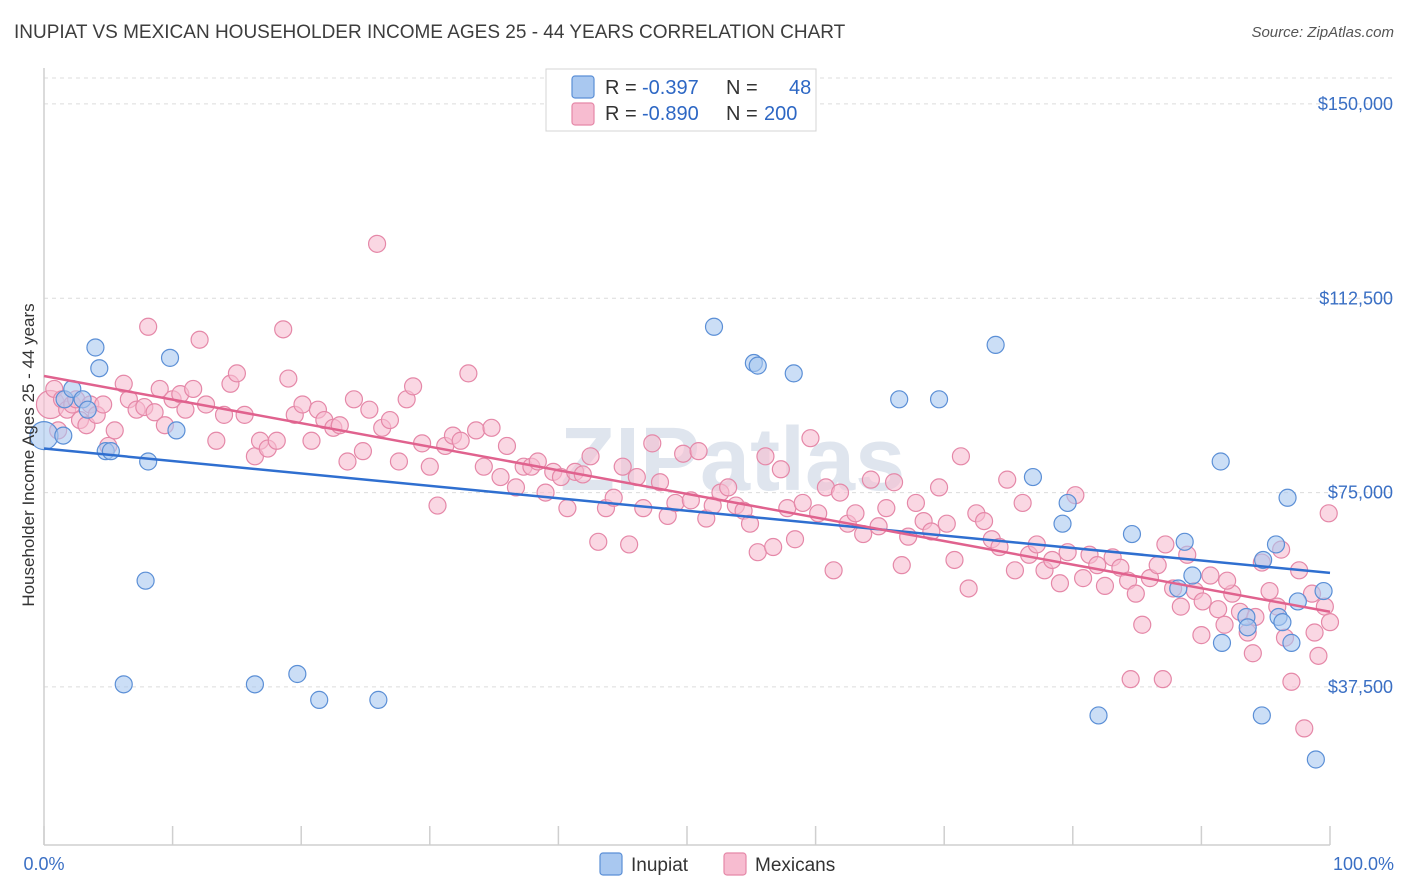 This screenshot has height=892, width=1406. I want to click on y-tick-label: $150,000, so click(1355, 104).